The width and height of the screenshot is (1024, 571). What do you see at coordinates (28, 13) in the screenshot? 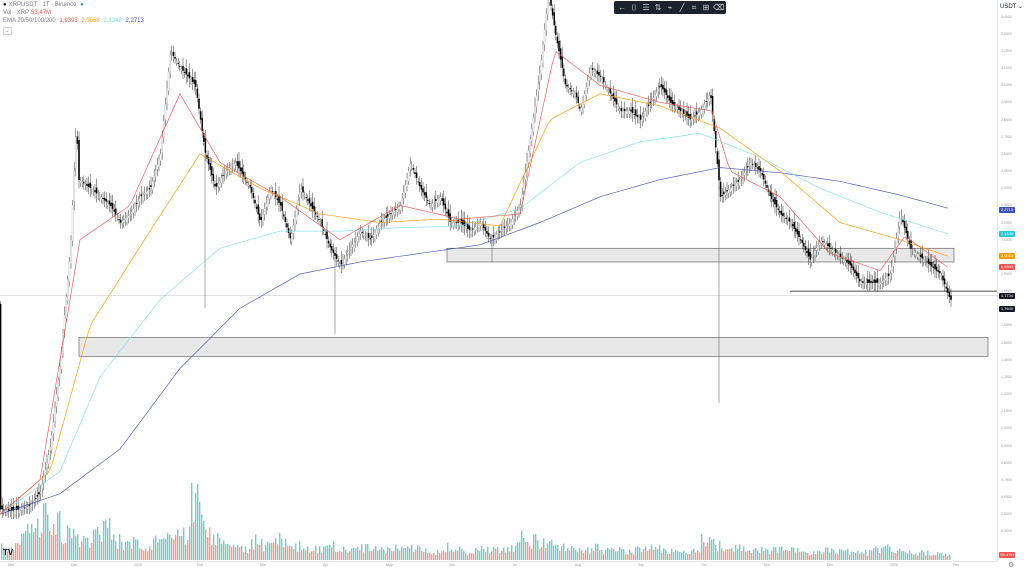
I see `legend-volume: Vol · XRP 53,47M` at bounding box center [28, 13].